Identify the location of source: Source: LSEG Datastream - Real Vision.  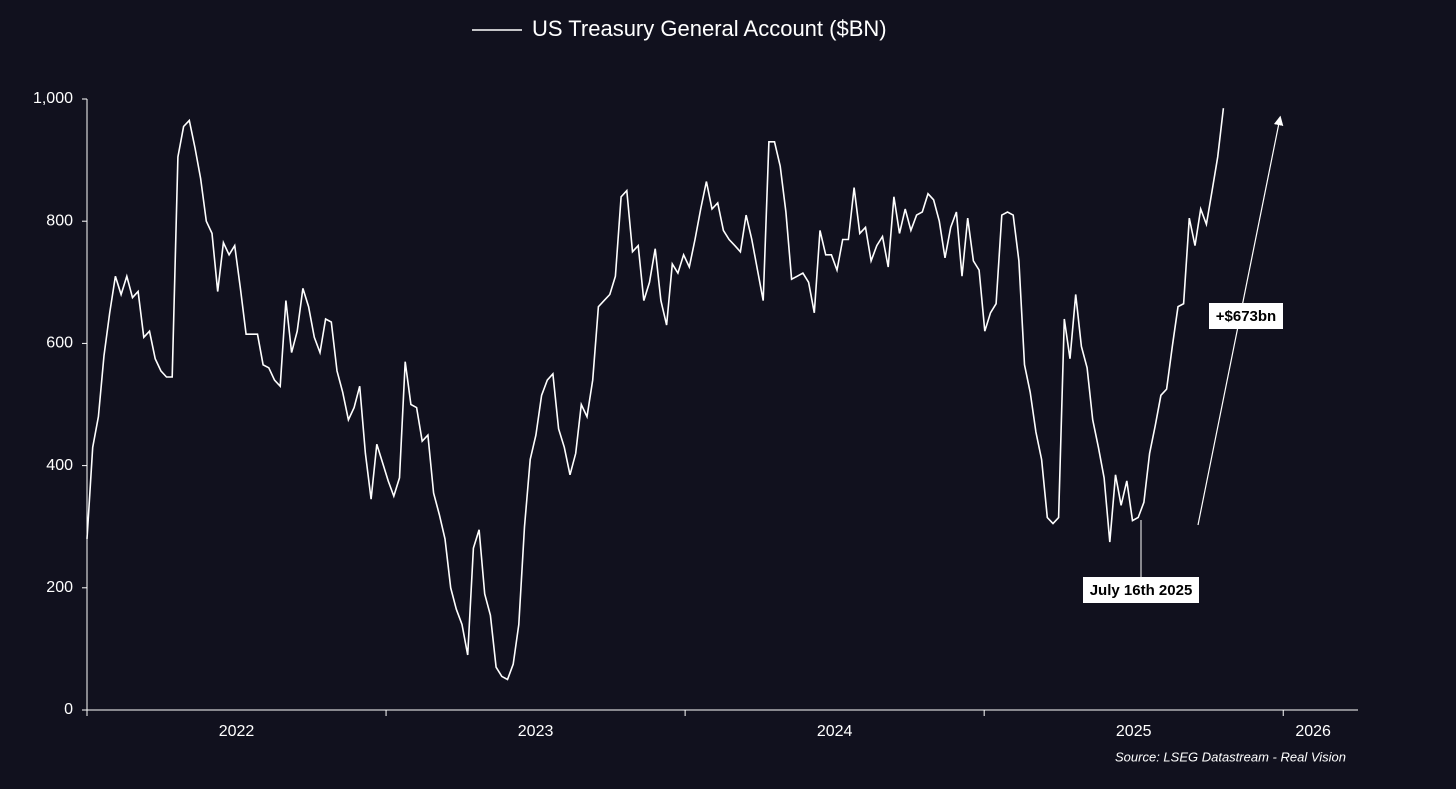
(1230, 756).